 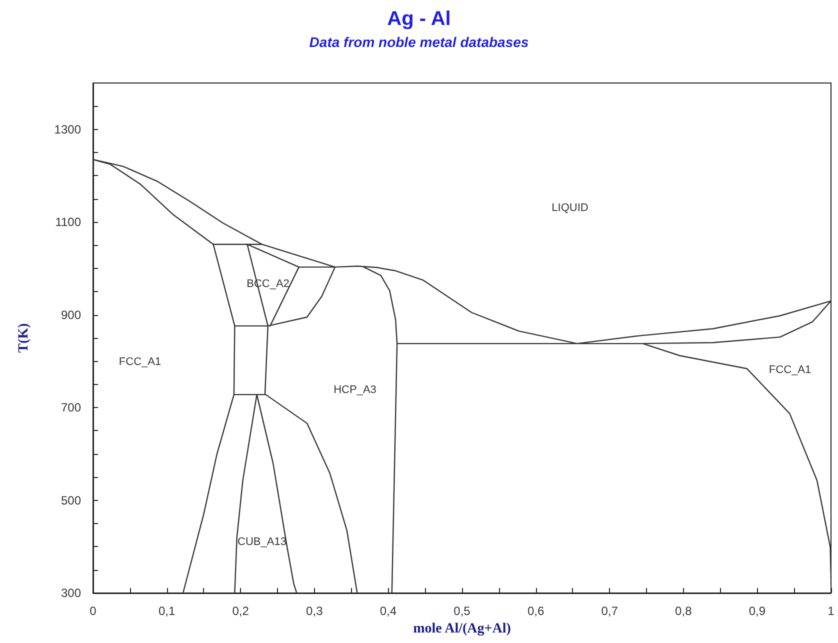 I want to click on annotation: HCP_A3, so click(x=355, y=390).